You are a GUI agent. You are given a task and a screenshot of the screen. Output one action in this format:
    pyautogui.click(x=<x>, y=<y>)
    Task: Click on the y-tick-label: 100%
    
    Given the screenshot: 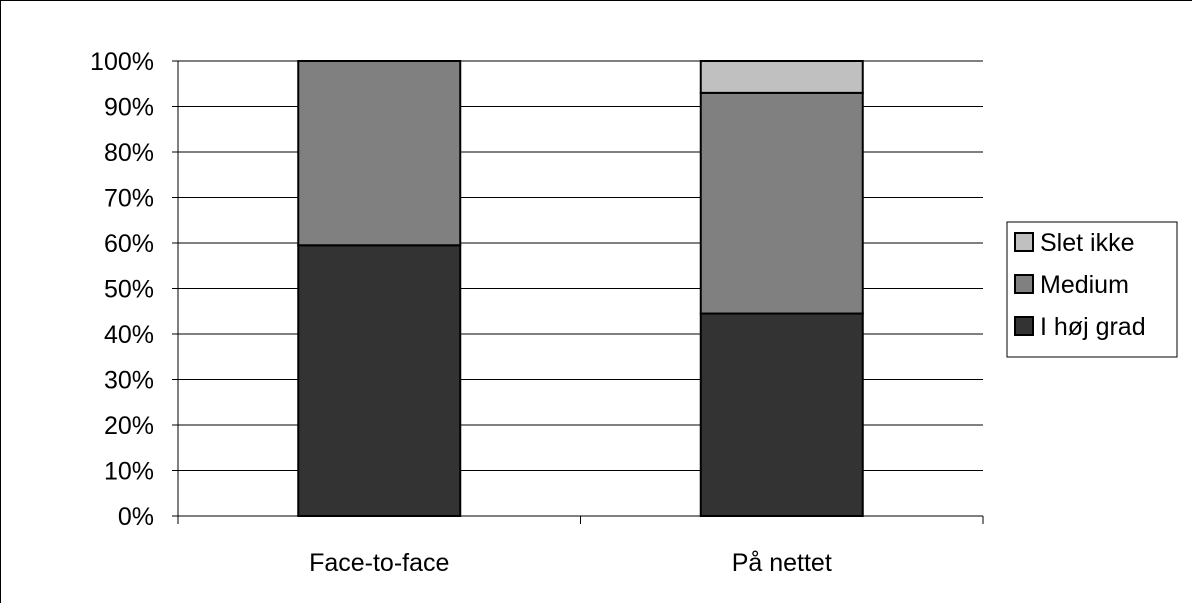 What is the action you would take?
    pyautogui.click(x=122, y=62)
    